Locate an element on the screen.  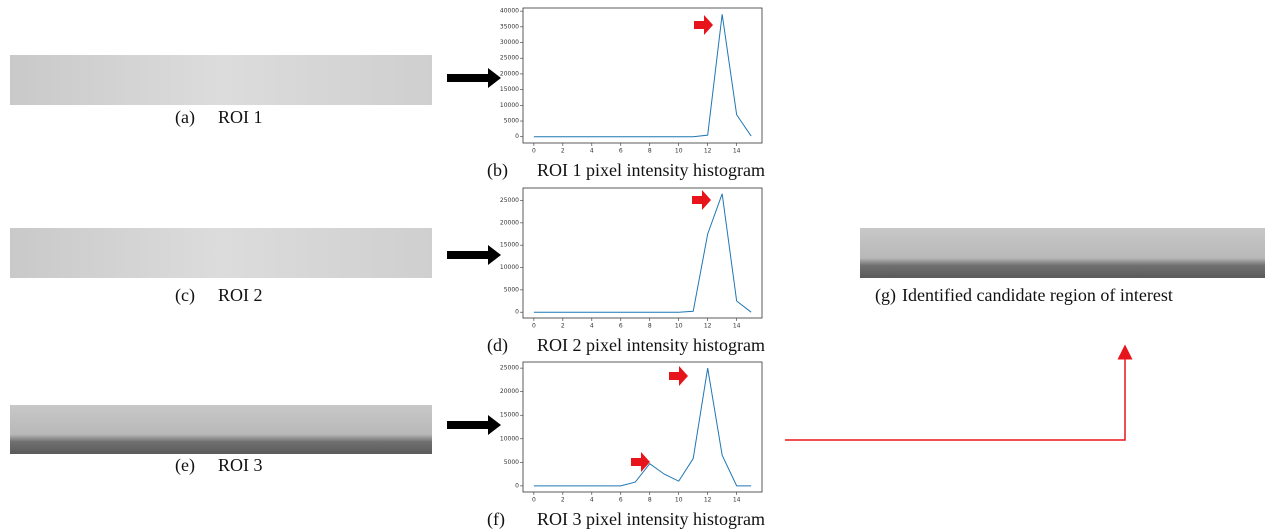
panel-caption: ROI 1 is located at coordinates (240, 117).